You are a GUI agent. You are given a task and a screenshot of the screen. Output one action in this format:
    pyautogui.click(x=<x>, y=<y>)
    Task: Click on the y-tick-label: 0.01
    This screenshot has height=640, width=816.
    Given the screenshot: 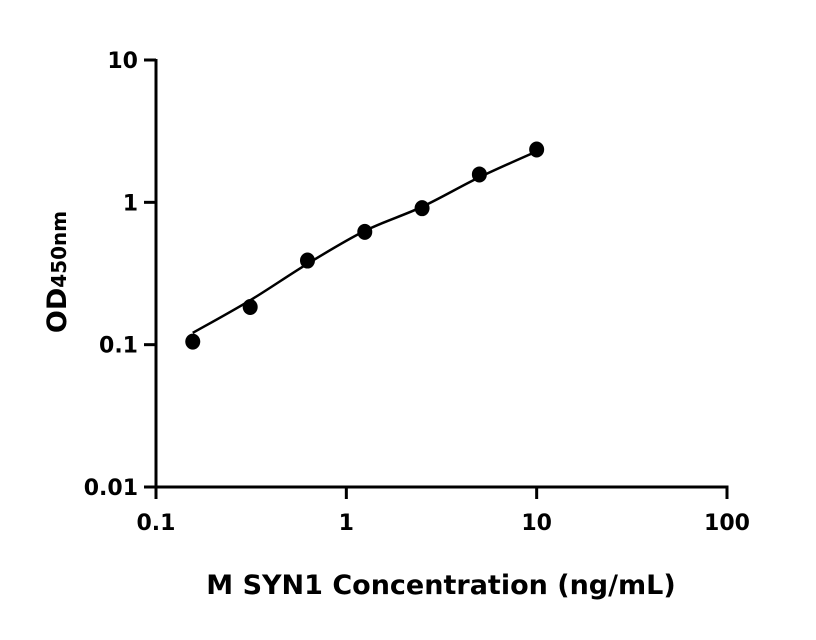 What is the action you would take?
    pyautogui.click(x=111, y=488)
    